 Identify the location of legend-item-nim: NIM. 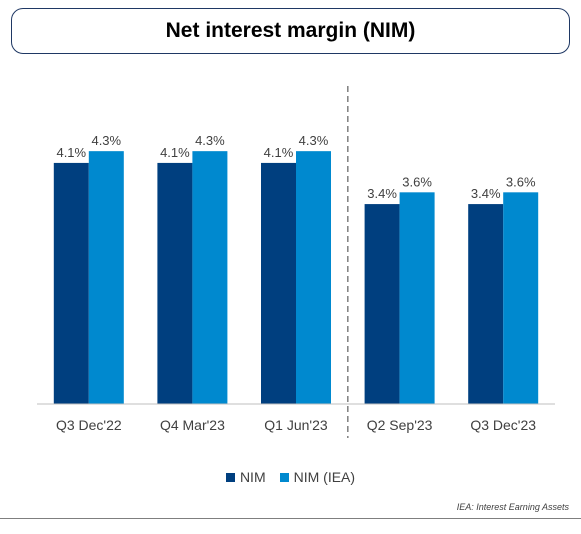
(245, 477).